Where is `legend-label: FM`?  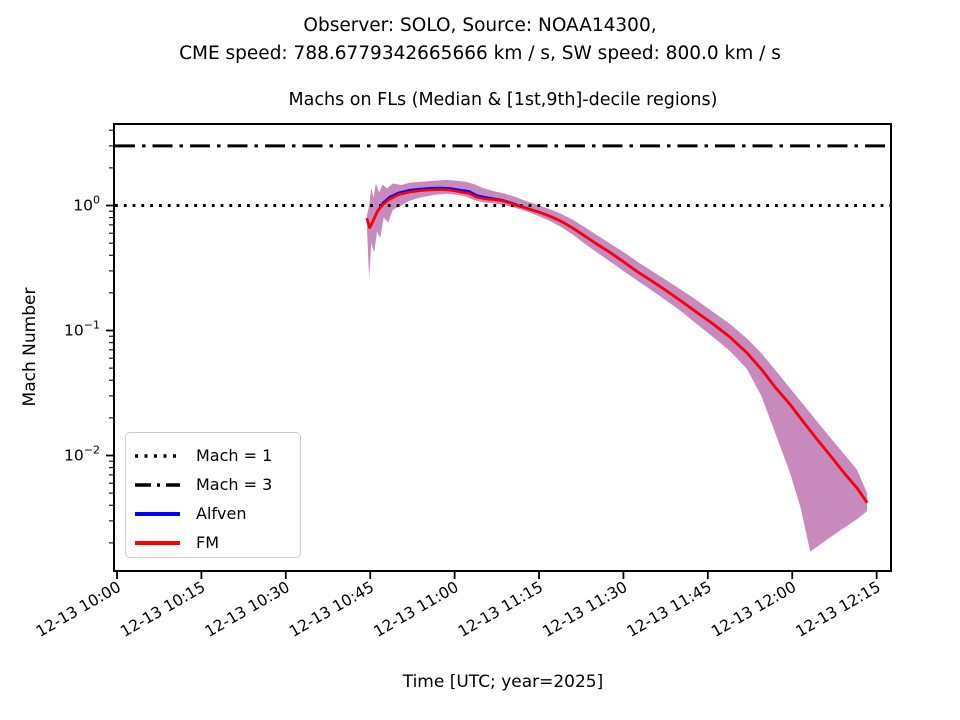 legend-label: FM is located at coordinates (208, 542).